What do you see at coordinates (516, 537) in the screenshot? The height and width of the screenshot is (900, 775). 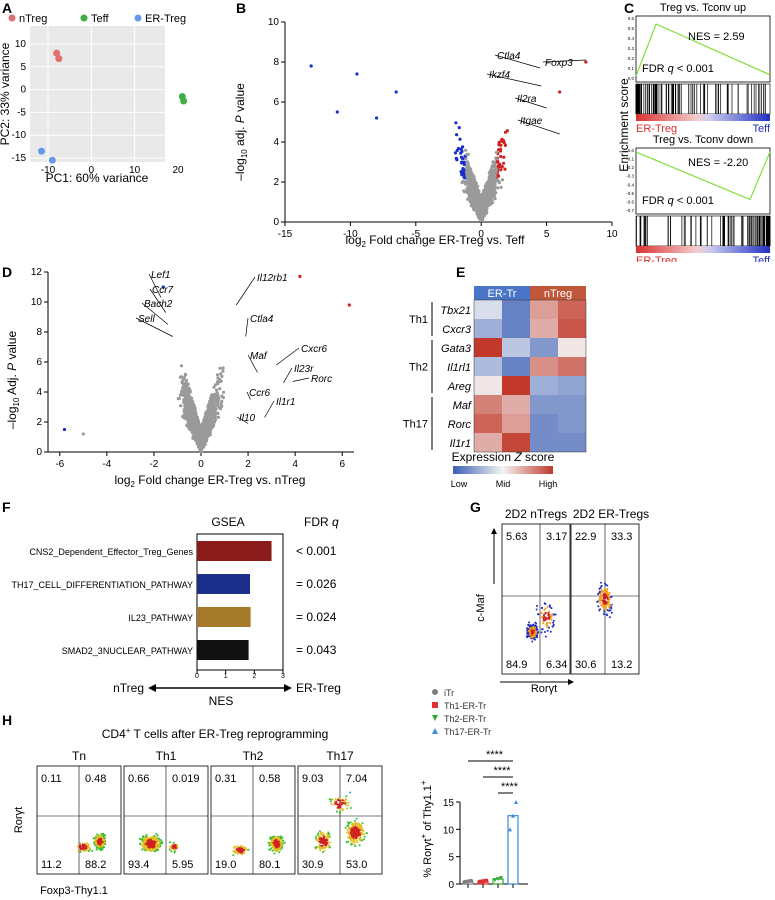 I see `flow-quad-value: 5.63` at bounding box center [516, 537].